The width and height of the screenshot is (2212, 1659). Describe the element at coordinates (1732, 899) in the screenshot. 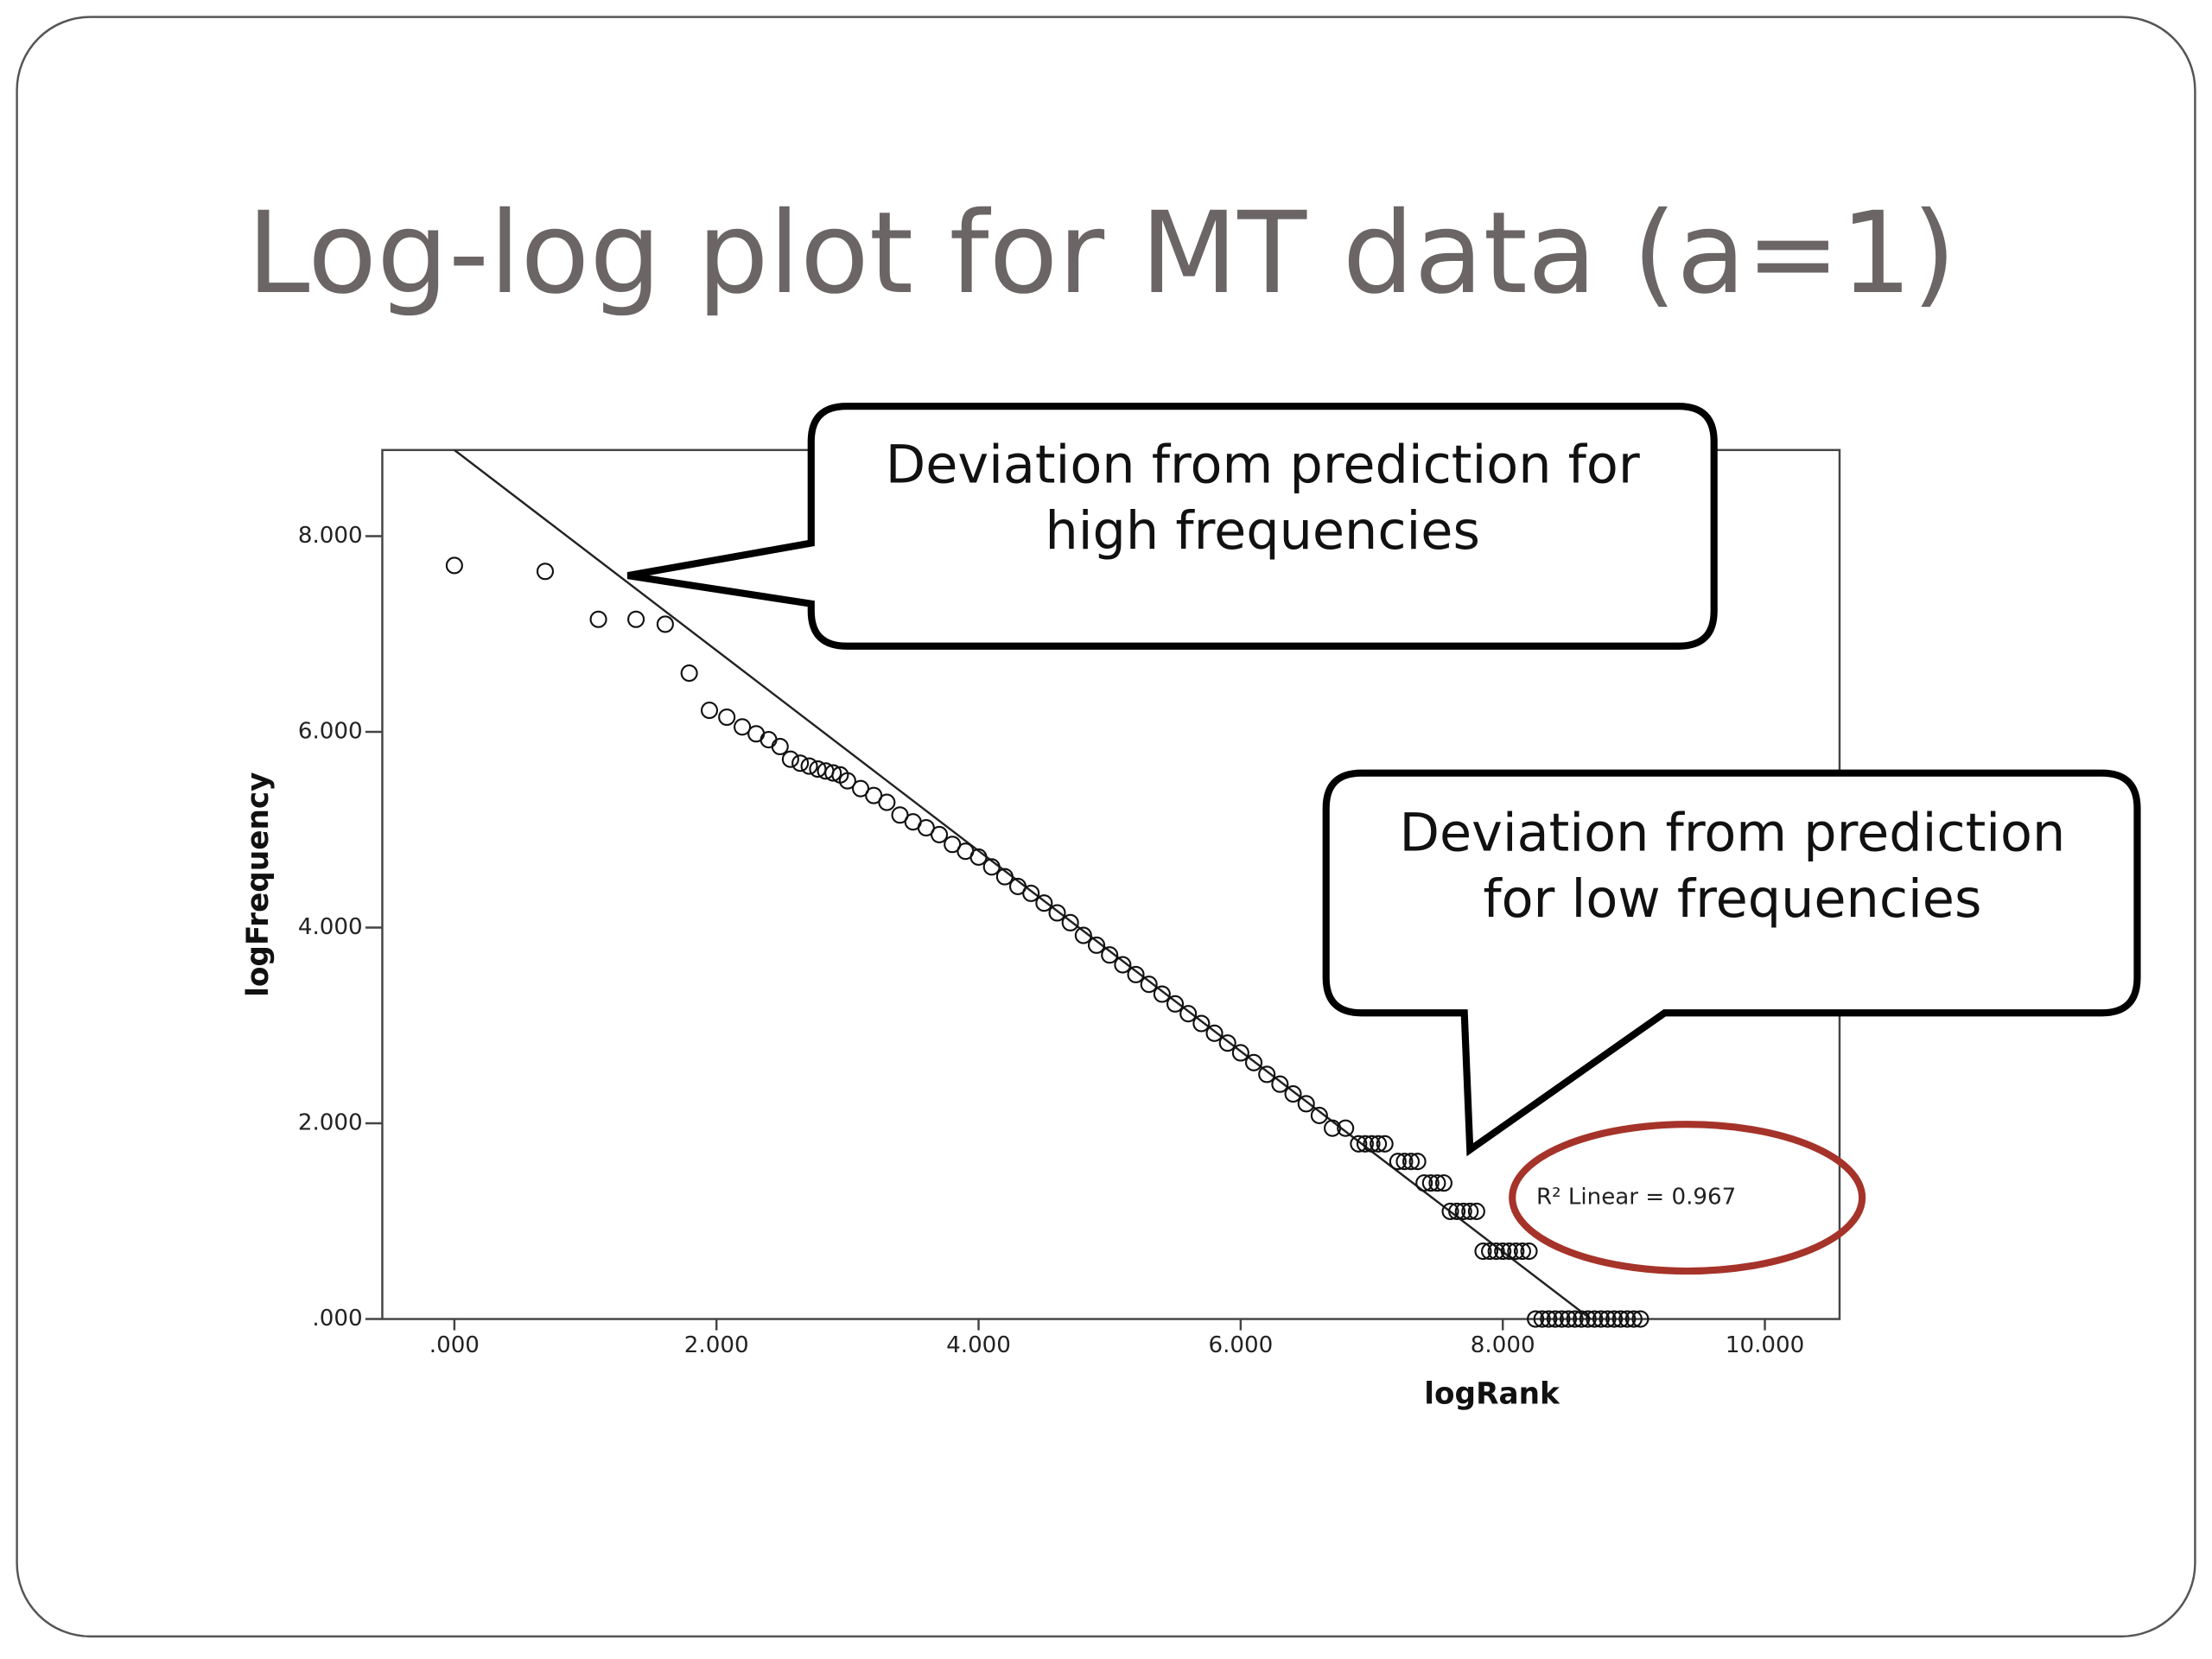

I see `callout-text: for low frequencies` at that location.